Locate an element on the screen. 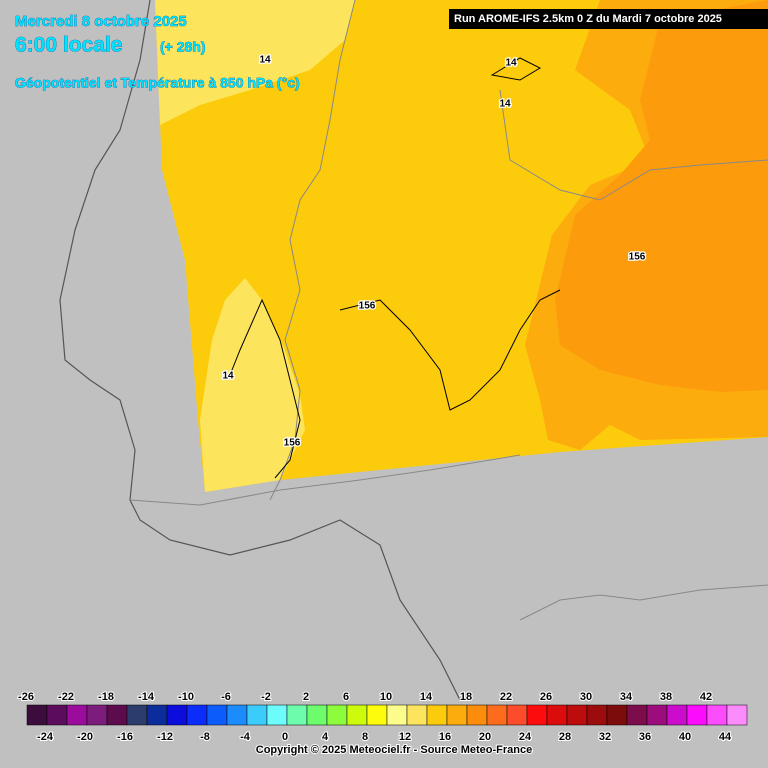 This screenshot has width=768, height=768. legend-label: 24 is located at coordinates (525, 737).